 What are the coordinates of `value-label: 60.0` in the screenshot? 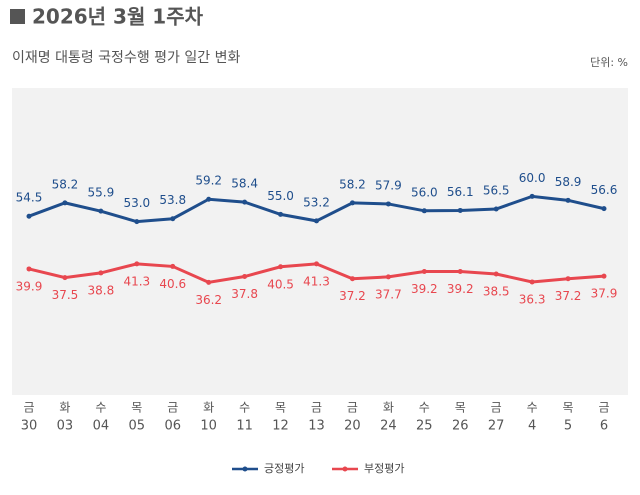 It's located at (532, 178).